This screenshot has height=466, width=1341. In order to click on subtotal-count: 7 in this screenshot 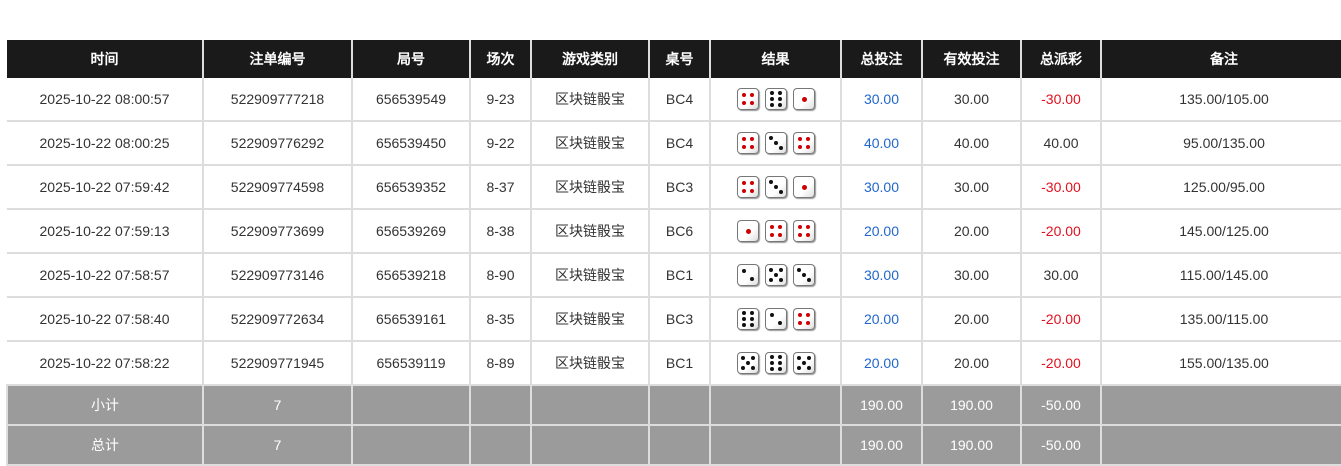, I will do `click(277, 405)`.